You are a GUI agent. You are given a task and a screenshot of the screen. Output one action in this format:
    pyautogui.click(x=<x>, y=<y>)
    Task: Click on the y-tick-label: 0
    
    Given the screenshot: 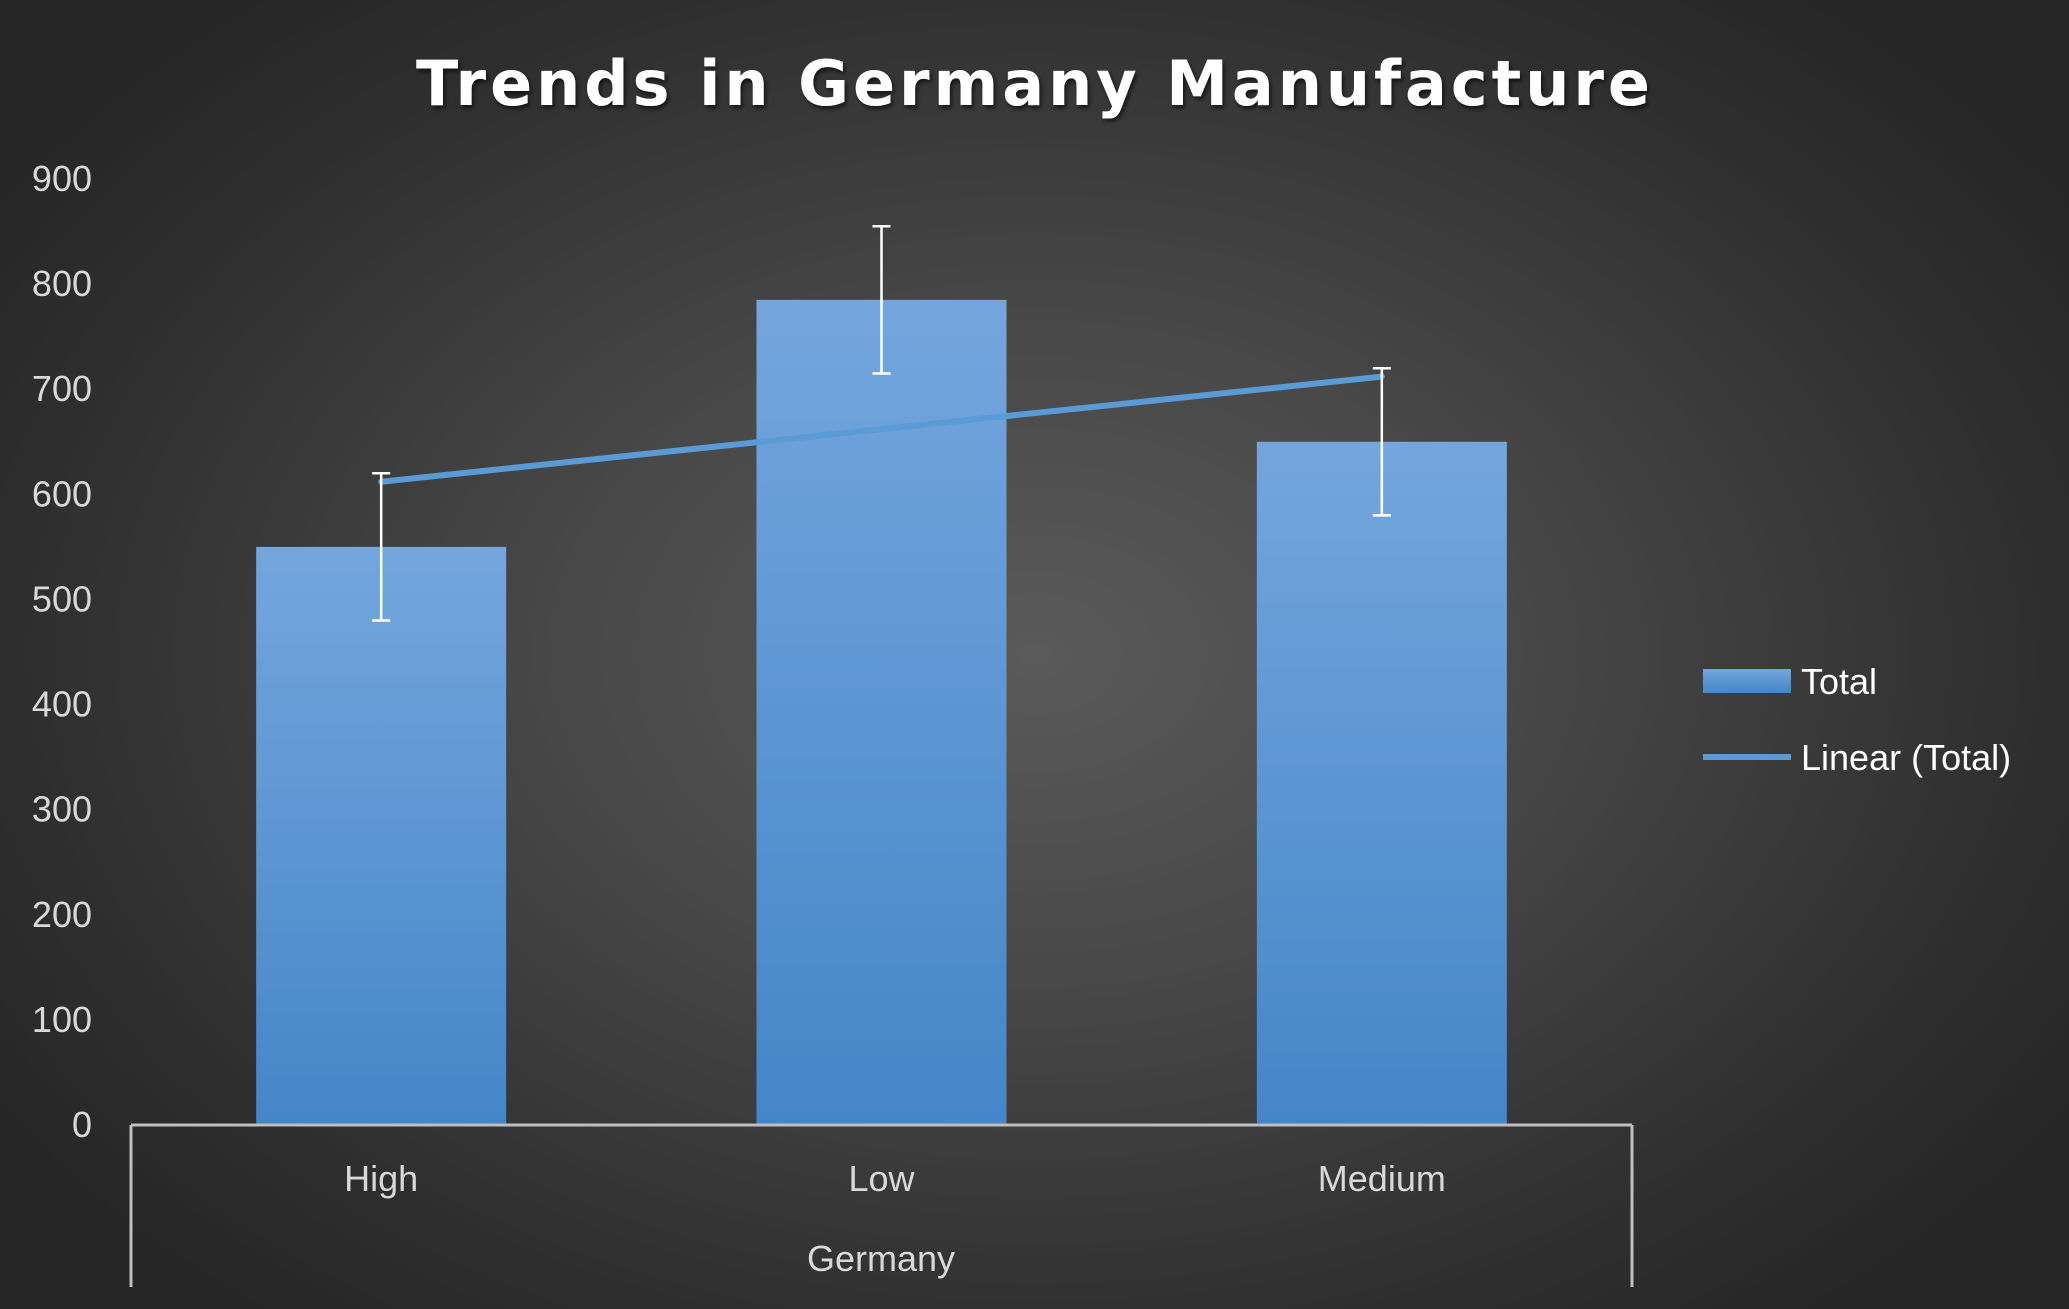 What is the action you would take?
    pyautogui.click(x=82, y=1124)
    